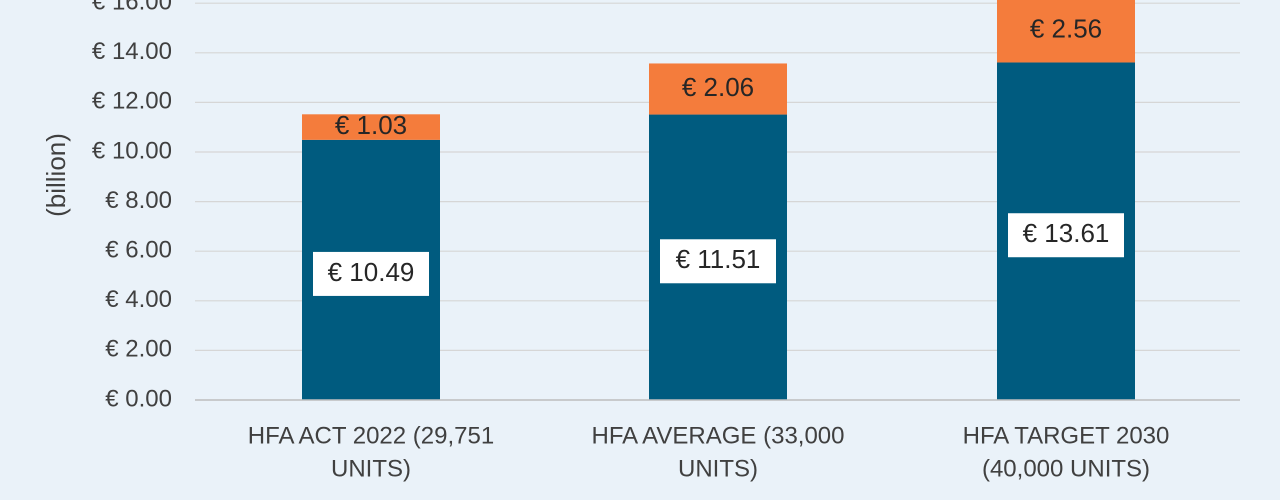 This screenshot has width=1280, height=500. Describe the element at coordinates (718, 259) in the screenshot. I see `data-label: € 11.51` at that location.